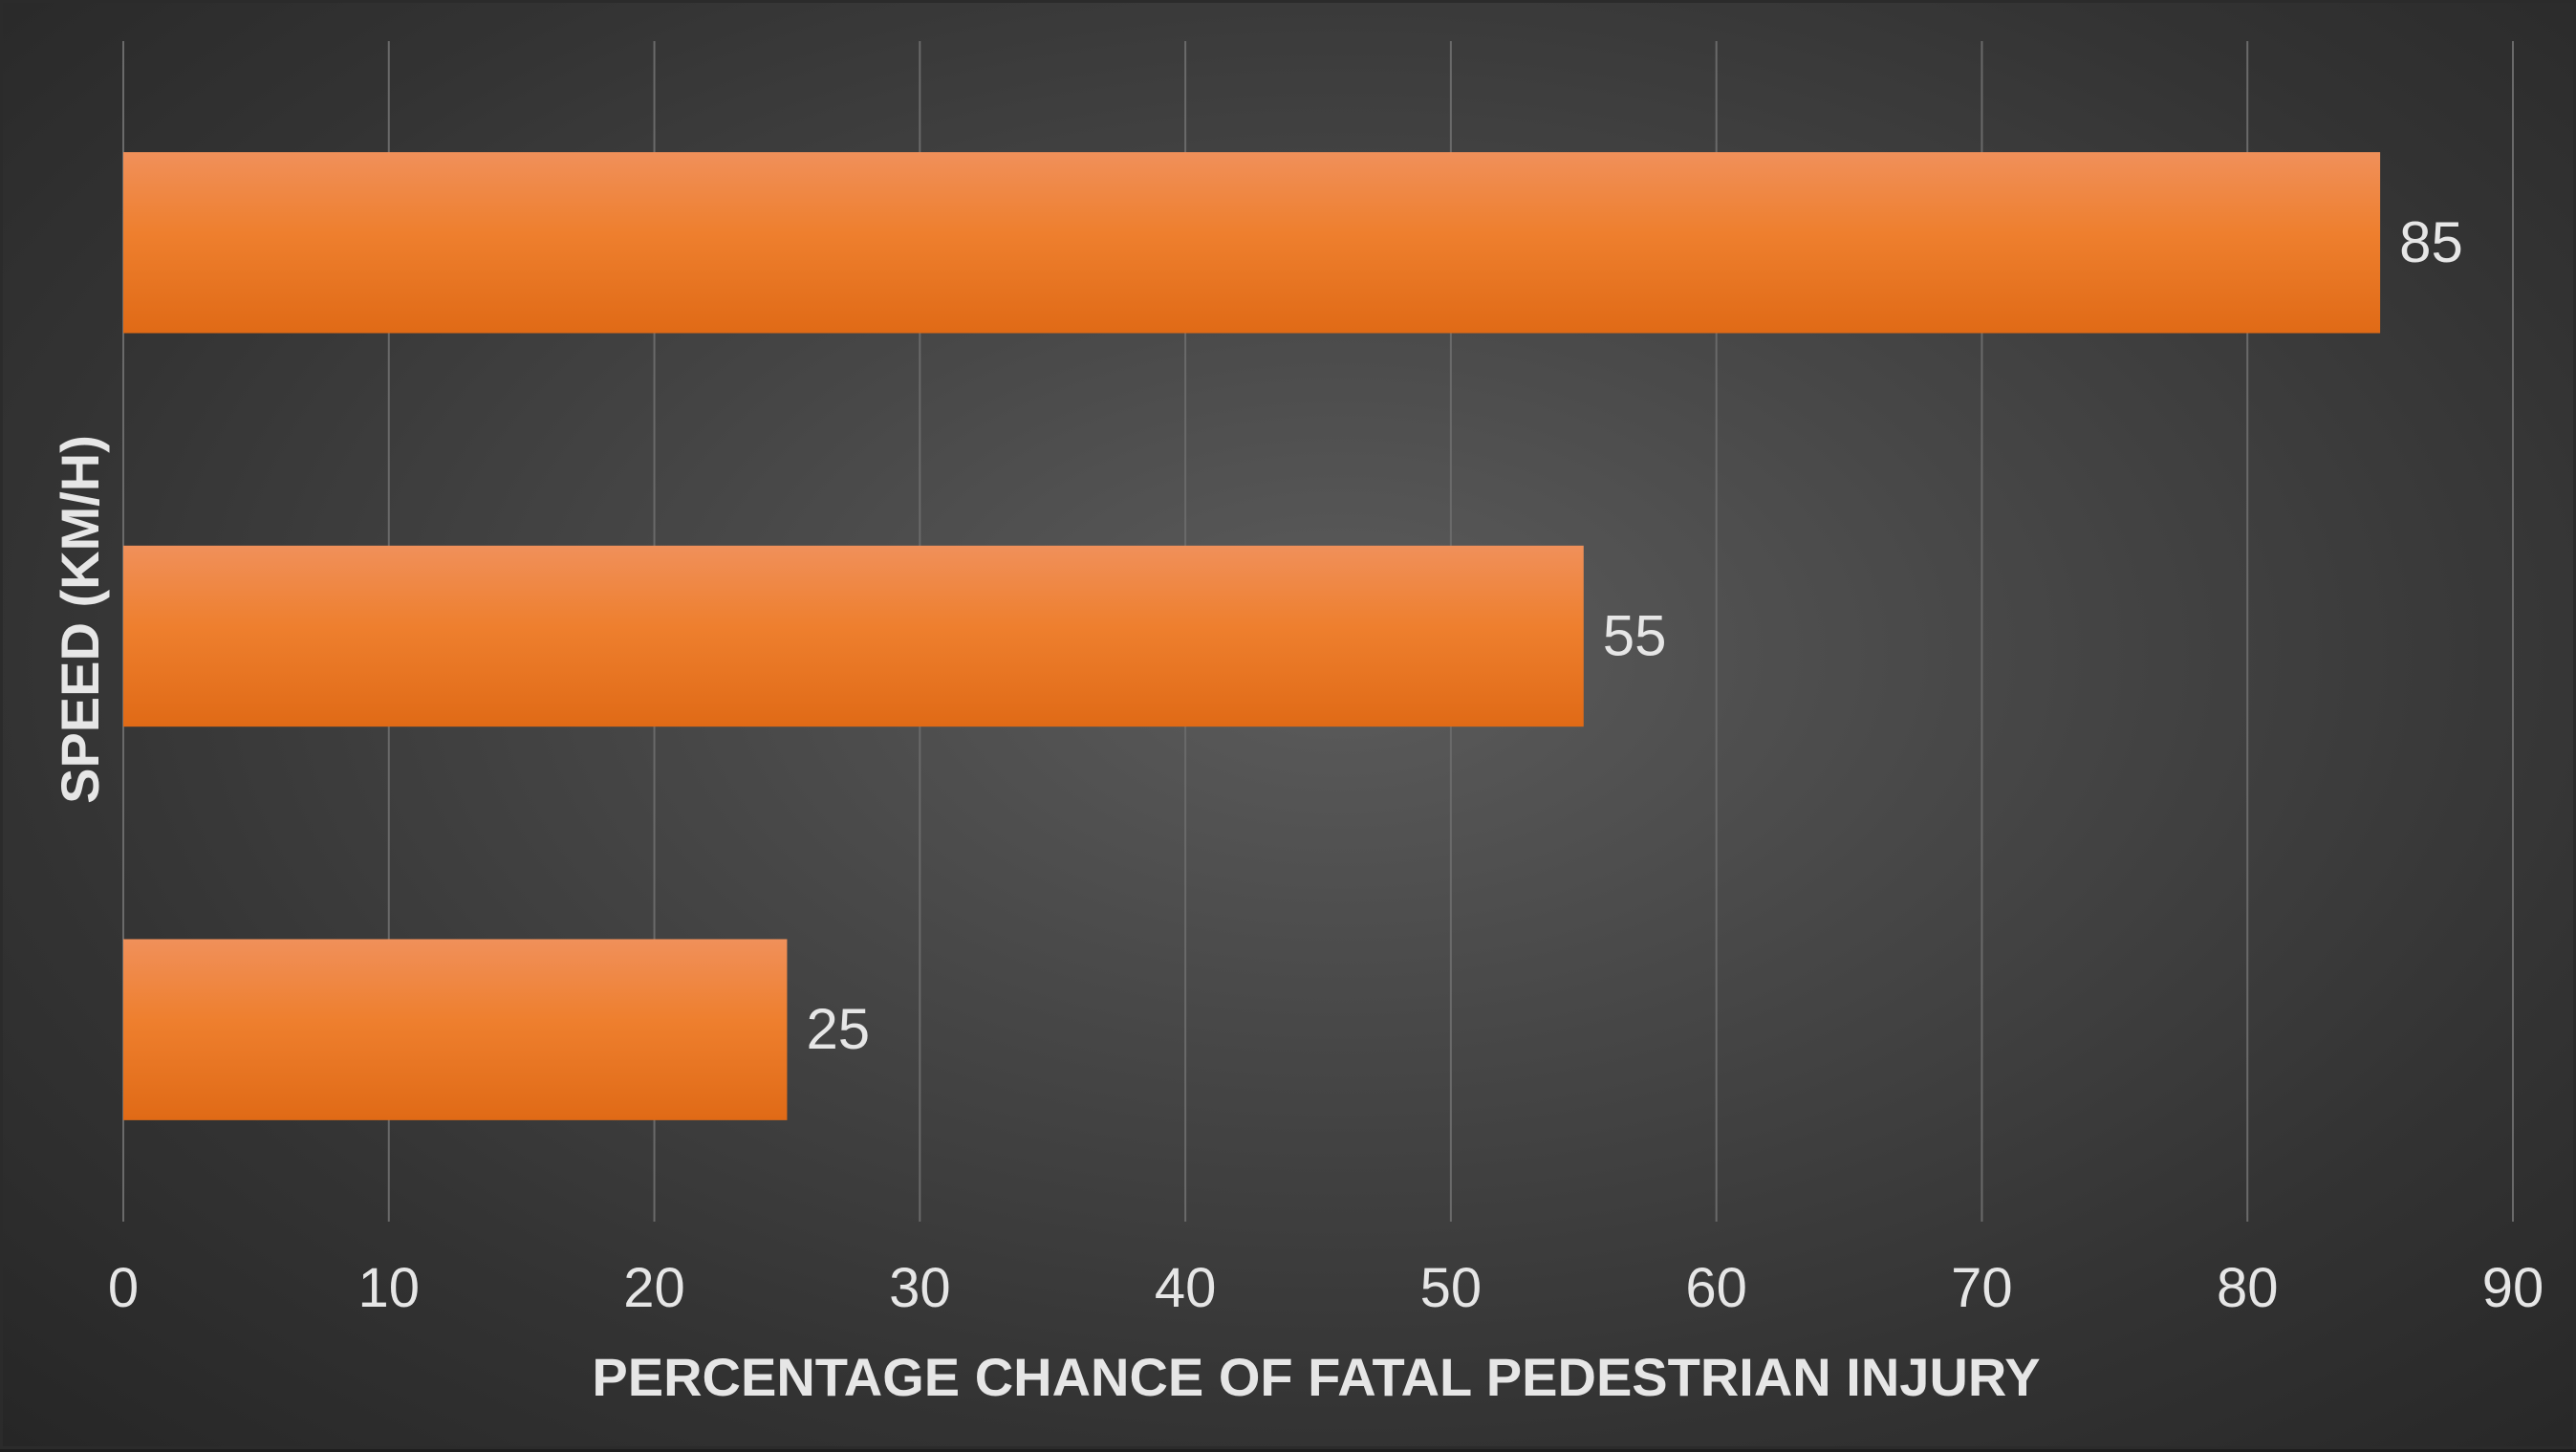  What do you see at coordinates (2513, 1288) in the screenshot?
I see `x-tick-label: 90` at bounding box center [2513, 1288].